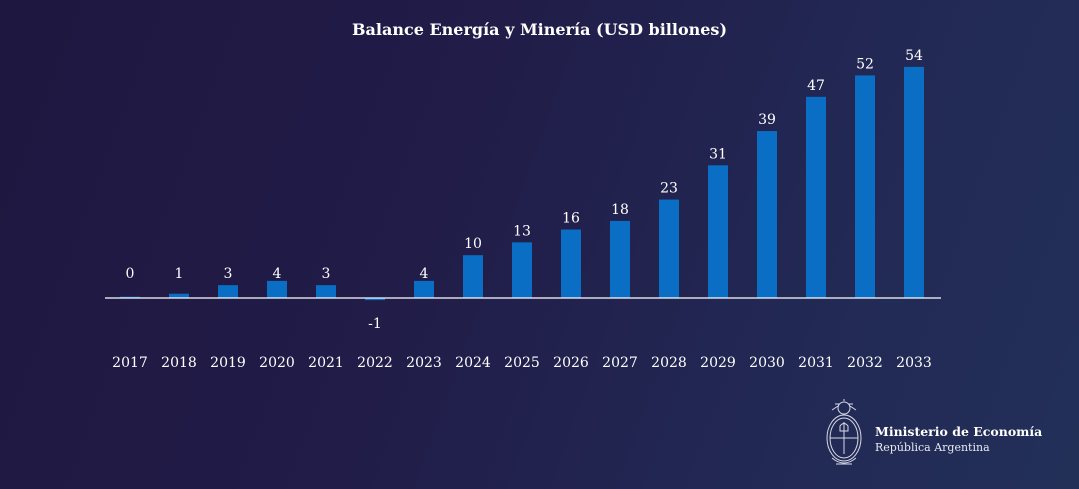 This screenshot has width=1079, height=489. What do you see at coordinates (277, 289) in the screenshot?
I see `bar-2020` at bounding box center [277, 289].